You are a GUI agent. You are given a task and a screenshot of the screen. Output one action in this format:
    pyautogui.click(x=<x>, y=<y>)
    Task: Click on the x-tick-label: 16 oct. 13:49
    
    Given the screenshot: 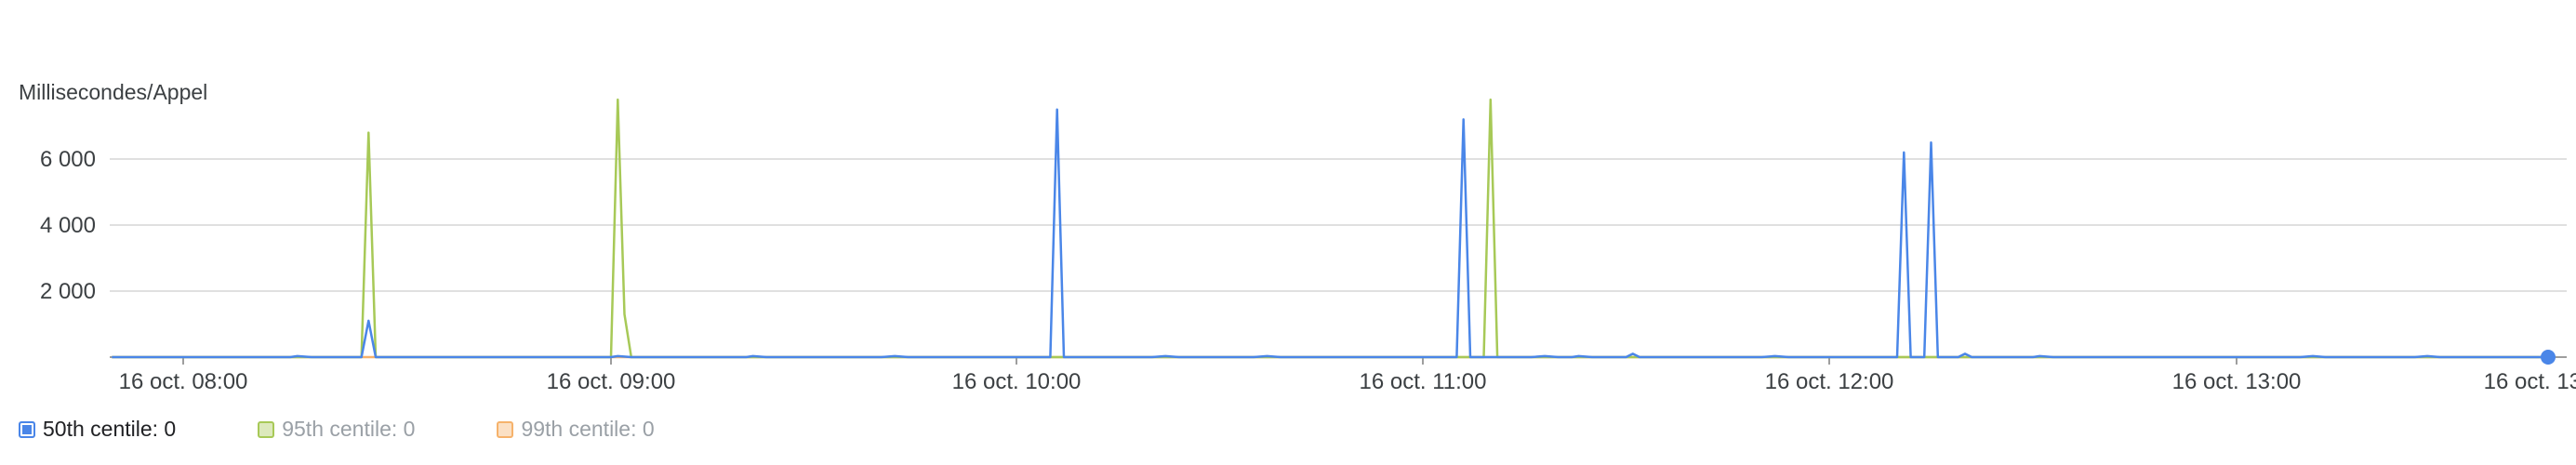 What is the action you would take?
    pyautogui.click(x=2530, y=381)
    